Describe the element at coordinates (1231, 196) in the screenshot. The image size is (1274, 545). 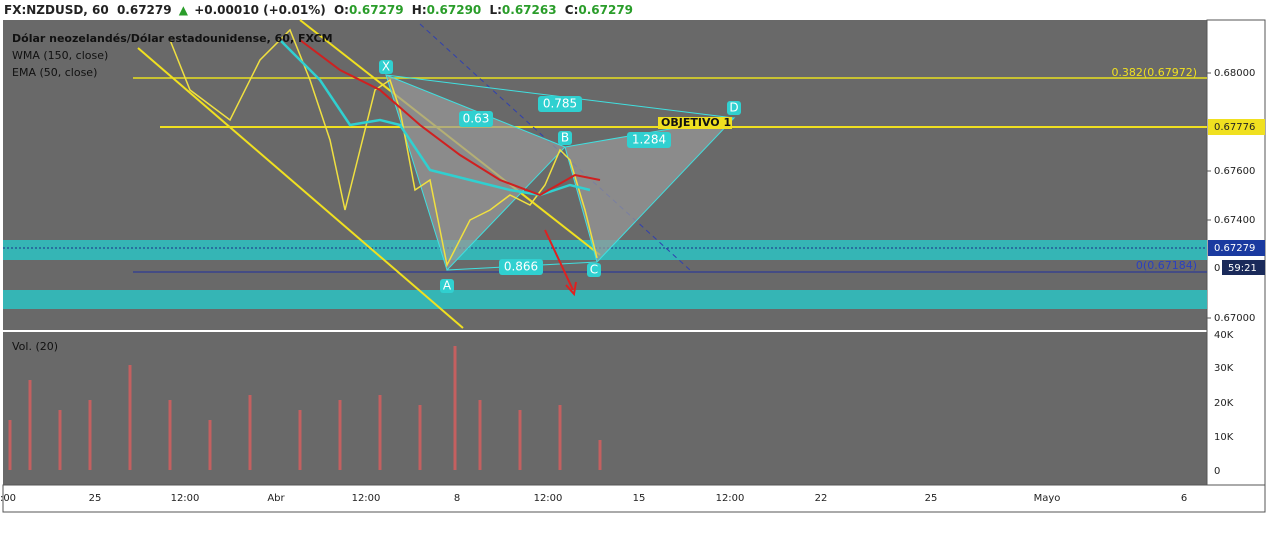
I see `price-axis: 0.68000 0.67600 0.67400 0.67000` at that location.